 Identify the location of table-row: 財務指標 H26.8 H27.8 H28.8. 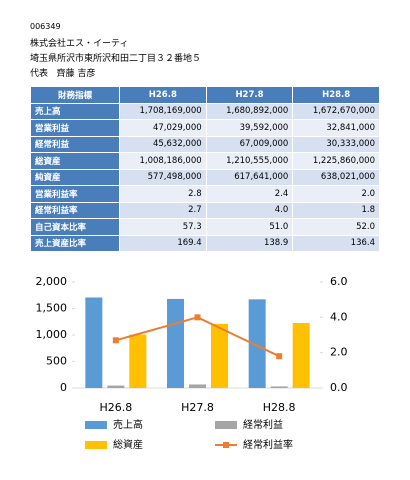
(205, 95).